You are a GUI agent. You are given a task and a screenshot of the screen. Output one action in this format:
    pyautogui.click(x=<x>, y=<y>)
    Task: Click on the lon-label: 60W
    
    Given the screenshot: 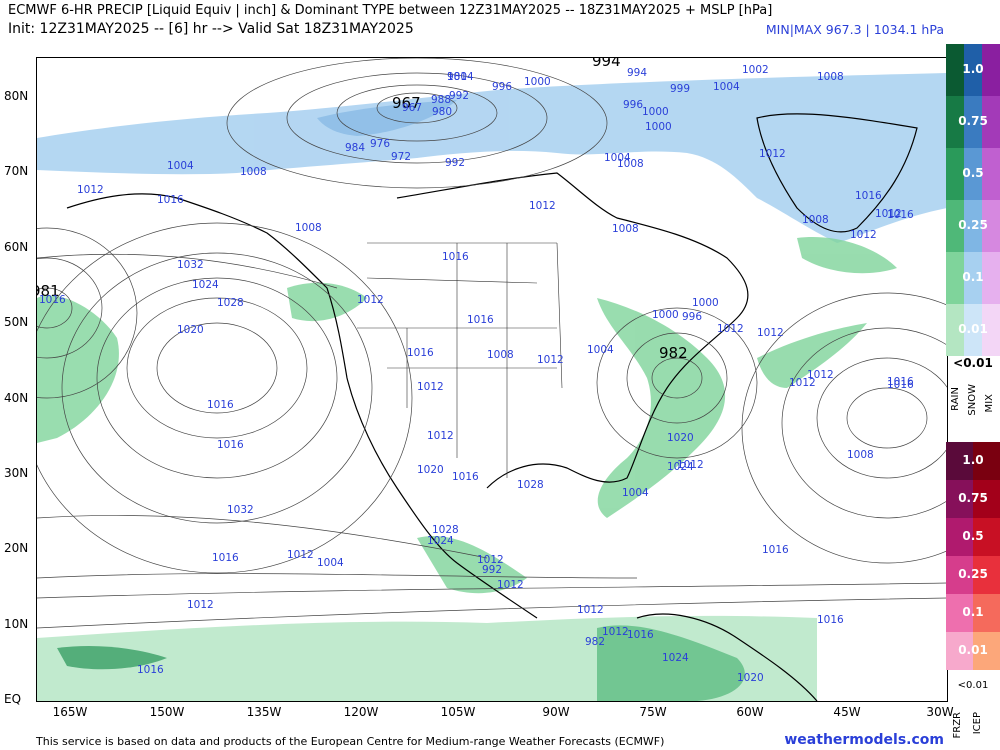 What is the action you would take?
    pyautogui.click(x=750, y=712)
    